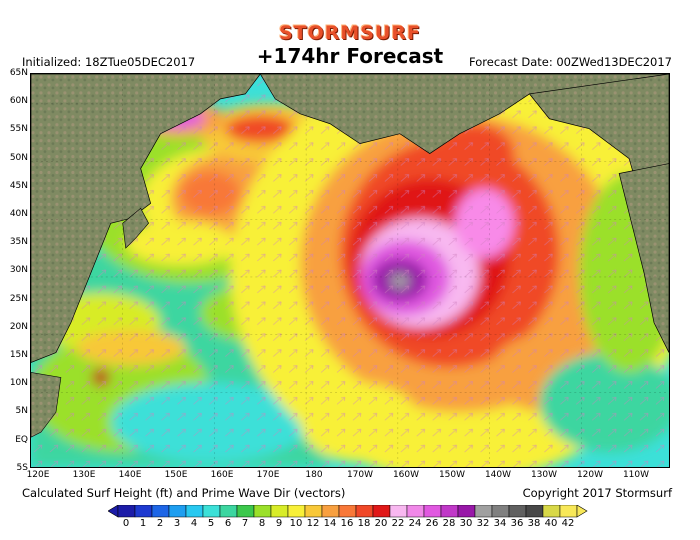  What do you see at coordinates (177, 523) in the screenshot?
I see `legend-value-label: 3` at bounding box center [177, 523].